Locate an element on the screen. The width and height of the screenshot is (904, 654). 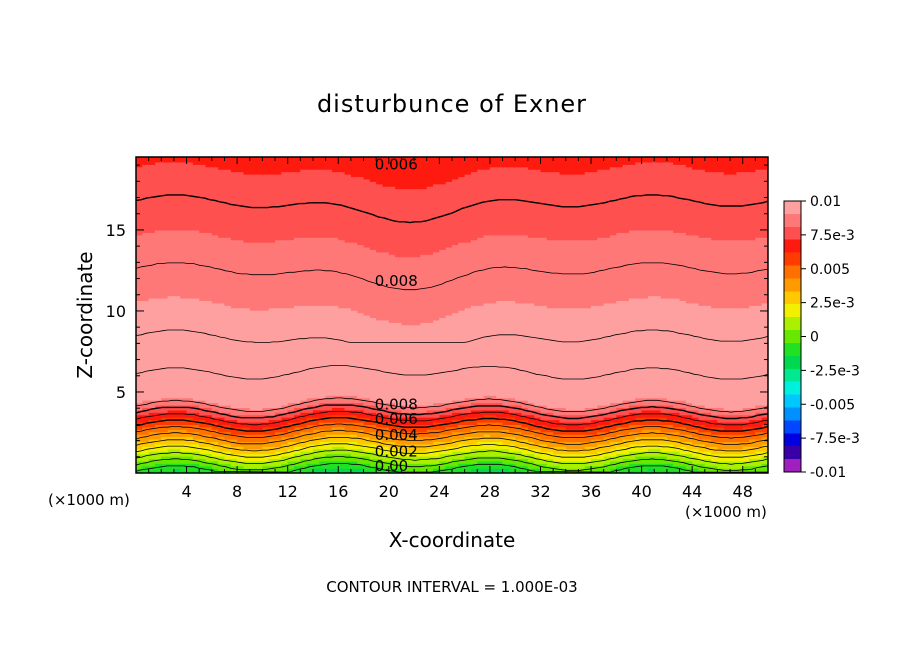
x-tick-label: 12 is located at coordinates (288, 491).